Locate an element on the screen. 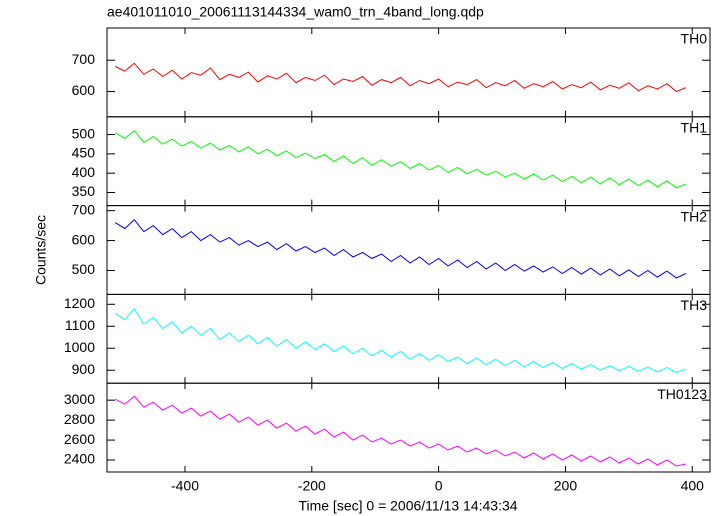  panel-label: TH0123 is located at coordinates (682, 394).